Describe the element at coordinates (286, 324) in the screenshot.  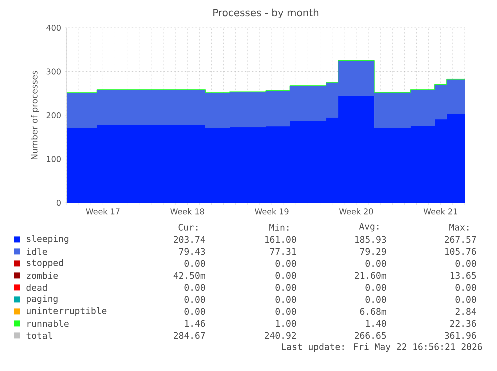
I see `text: 1.00` at that location.